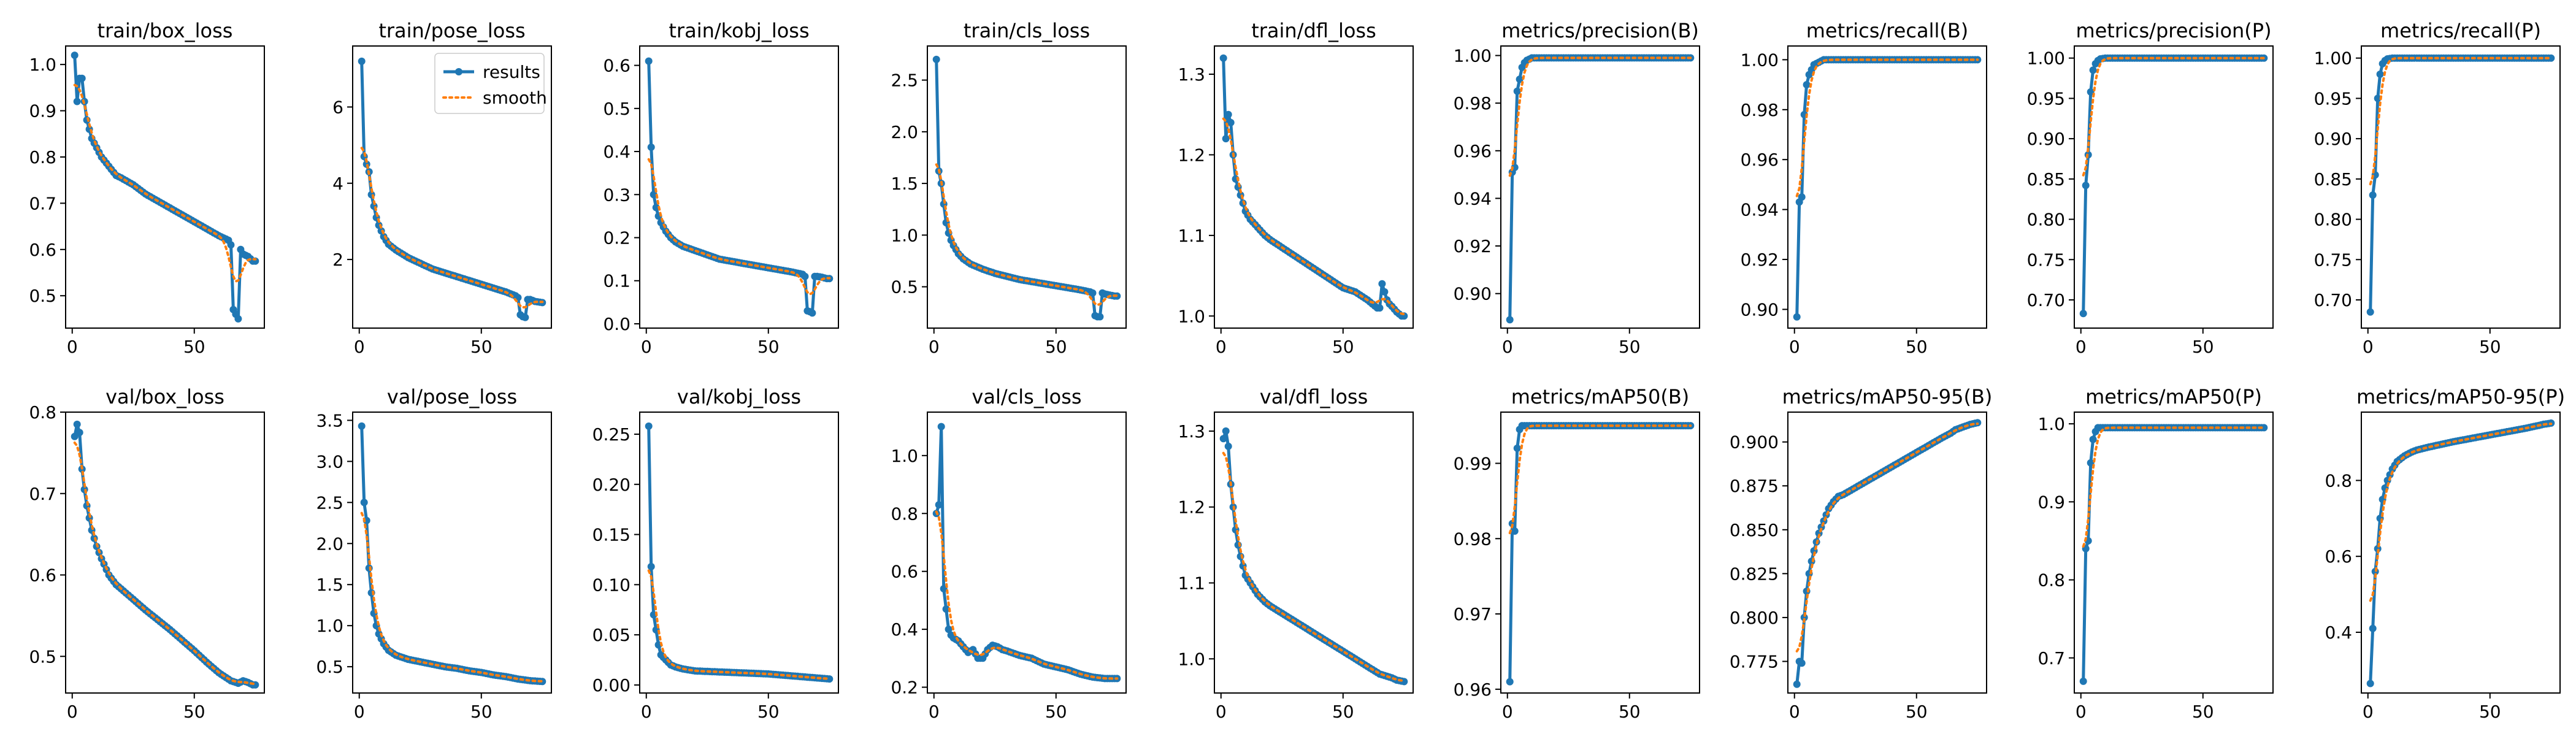 The height and width of the screenshot is (739, 2576). I want to click on y-tick-label: 4, so click(337, 184).